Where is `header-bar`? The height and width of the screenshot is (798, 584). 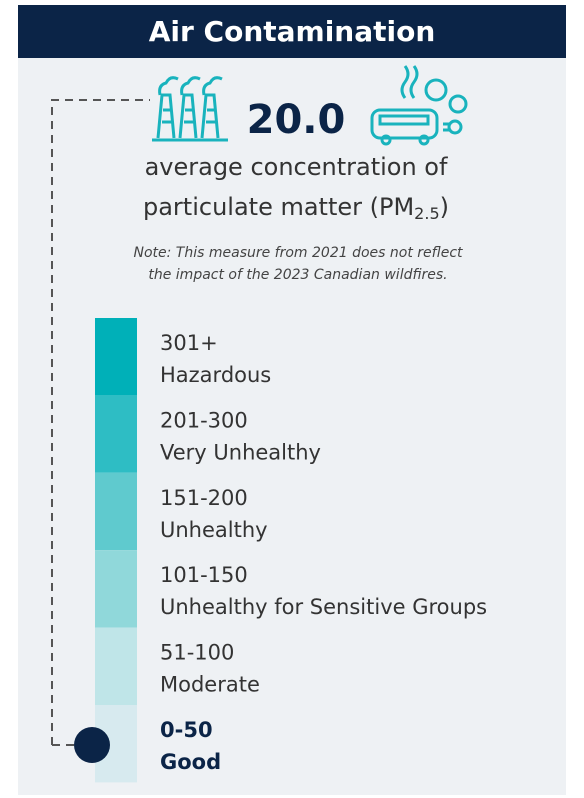 header-bar is located at coordinates (292, 31).